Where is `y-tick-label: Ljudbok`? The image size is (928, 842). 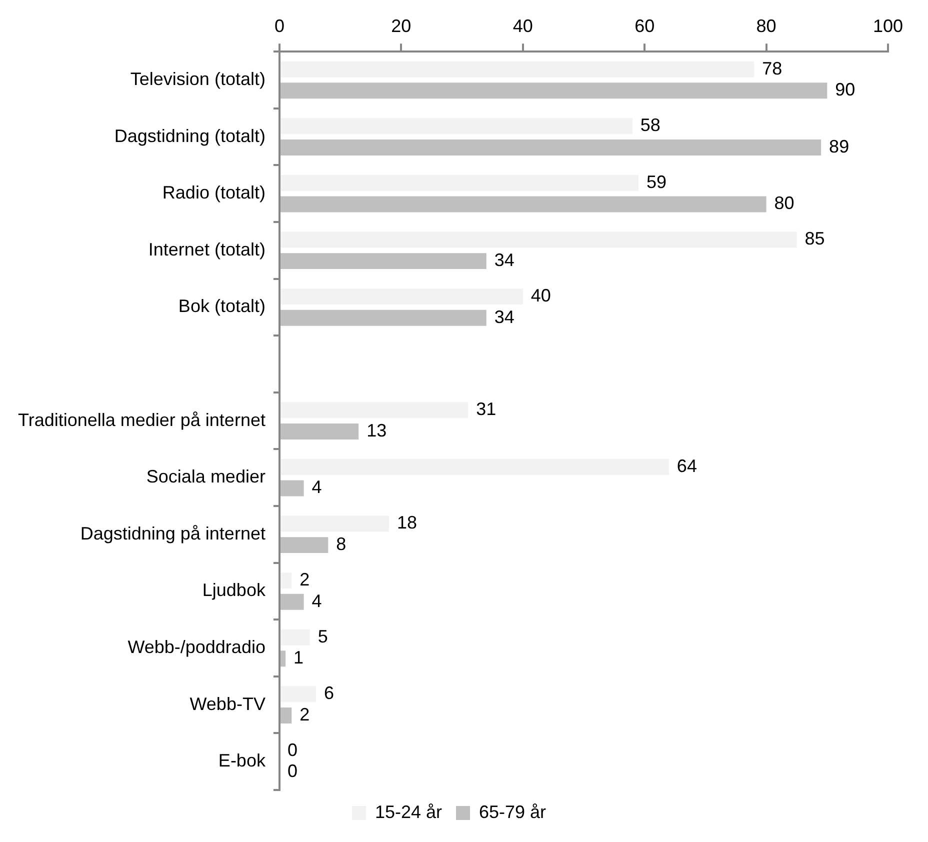 y-tick-label: Ljudbok is located at coordinates (234, 590).